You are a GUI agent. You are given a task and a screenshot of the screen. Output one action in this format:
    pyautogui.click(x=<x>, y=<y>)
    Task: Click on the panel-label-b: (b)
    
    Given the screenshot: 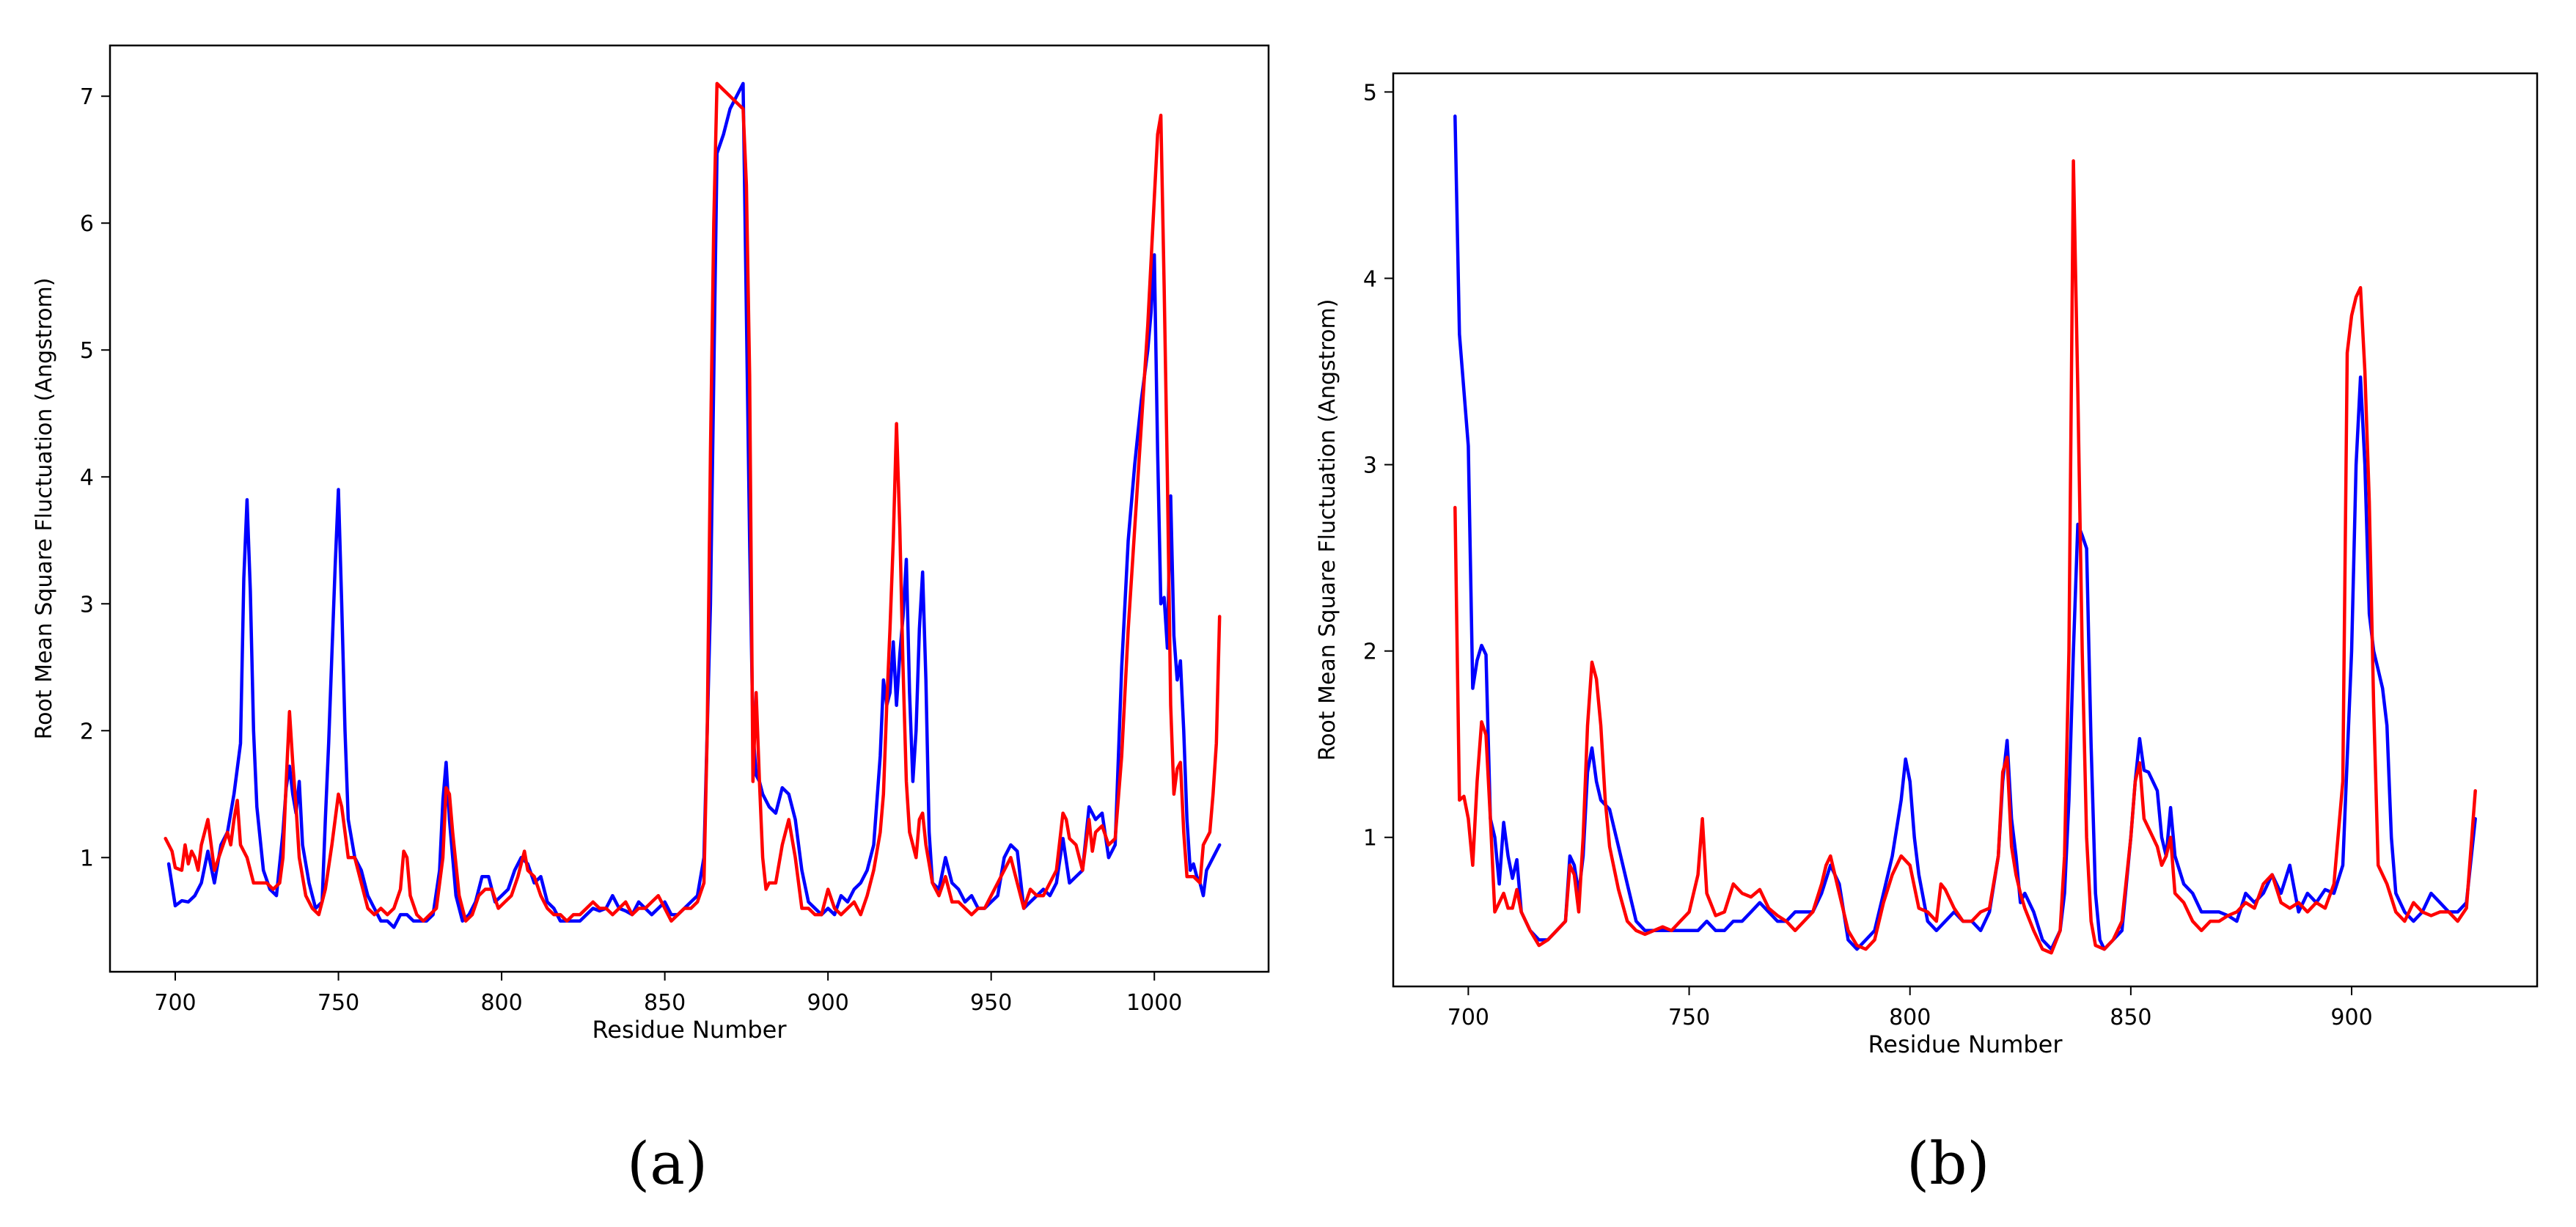 What is the action you would take?
    pyautogui.click(x=1949, y=1163)
    